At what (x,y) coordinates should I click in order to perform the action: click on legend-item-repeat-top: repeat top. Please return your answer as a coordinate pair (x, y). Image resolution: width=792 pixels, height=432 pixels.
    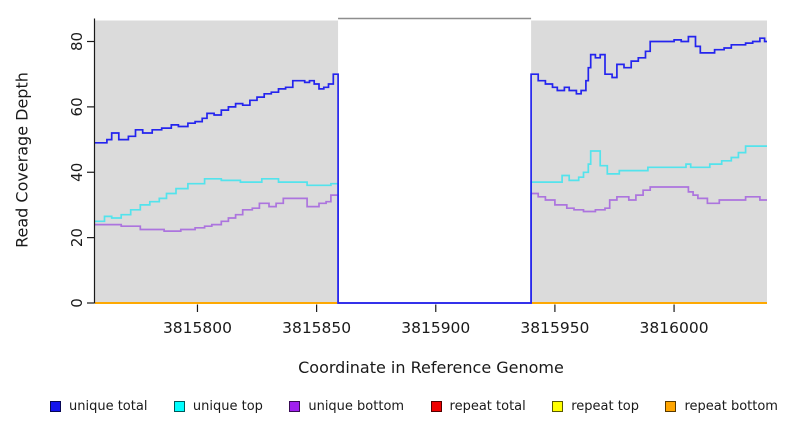
    Looking at the image, I should click on (595, 406).